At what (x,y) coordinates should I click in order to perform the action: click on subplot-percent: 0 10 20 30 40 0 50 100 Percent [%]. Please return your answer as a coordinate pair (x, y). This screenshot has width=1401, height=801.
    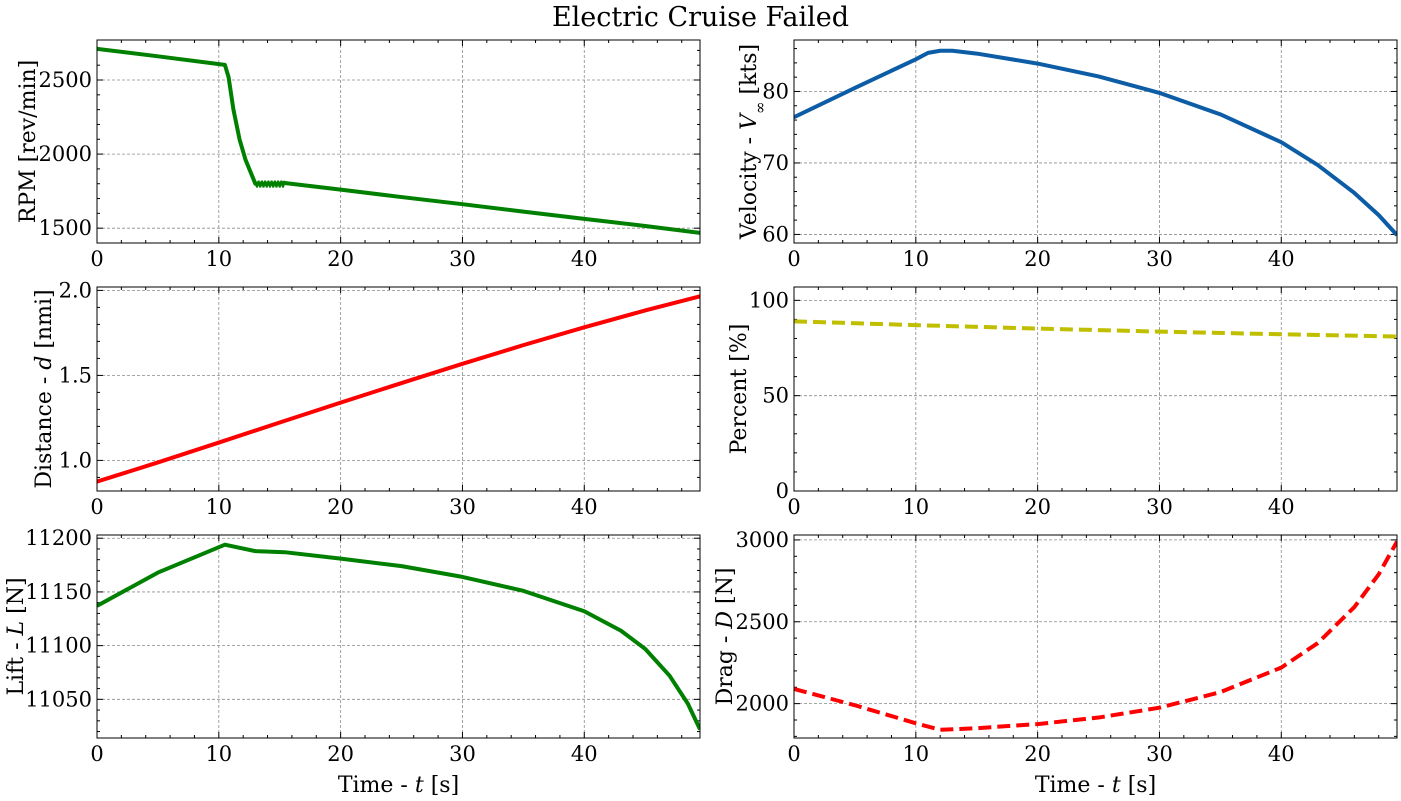
    Looking at the image, I should click on (1062, 402).